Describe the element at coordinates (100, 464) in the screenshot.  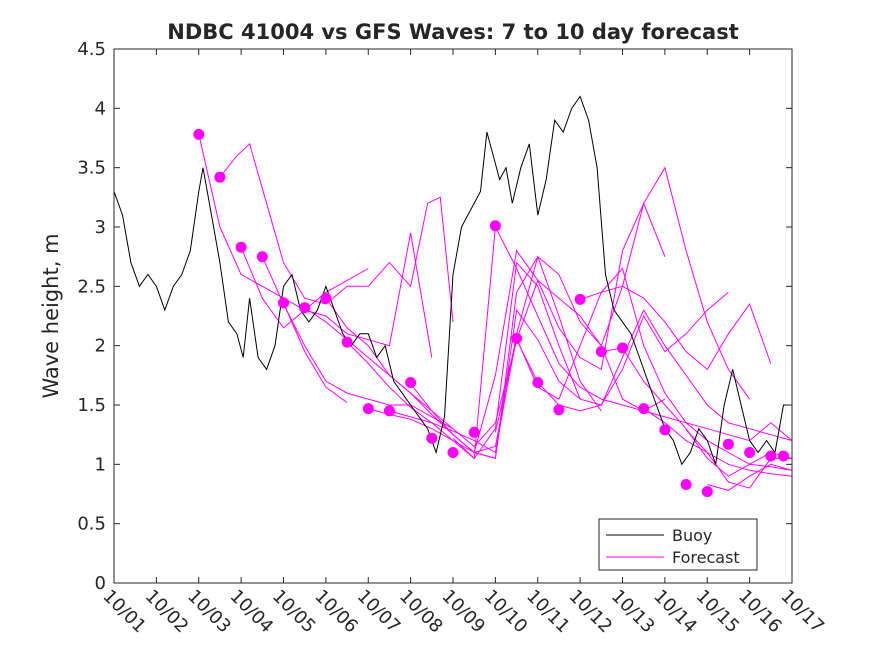
I see `y-tick-label: 1` at that location.